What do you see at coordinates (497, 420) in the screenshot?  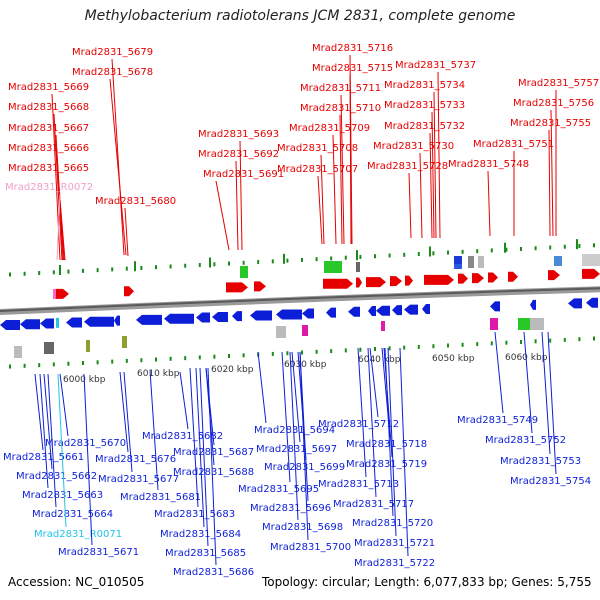 I see `gene-label: Mrad2831_5749` at bounding box center [497, 420].